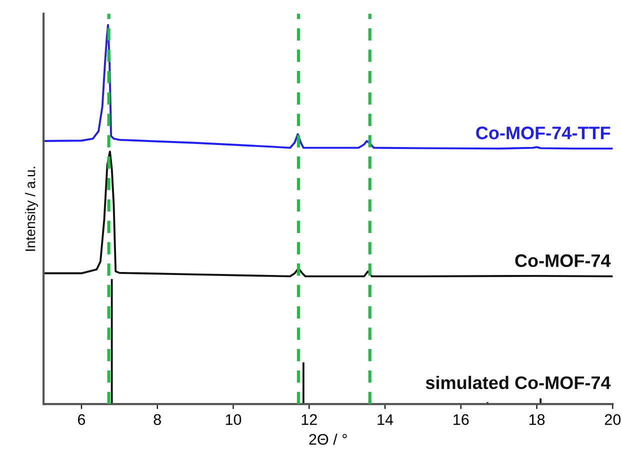 Image resolution: width=622 pixels, height=454 pixels. I want to click on x-tick-label: 6, so click(82, 420).